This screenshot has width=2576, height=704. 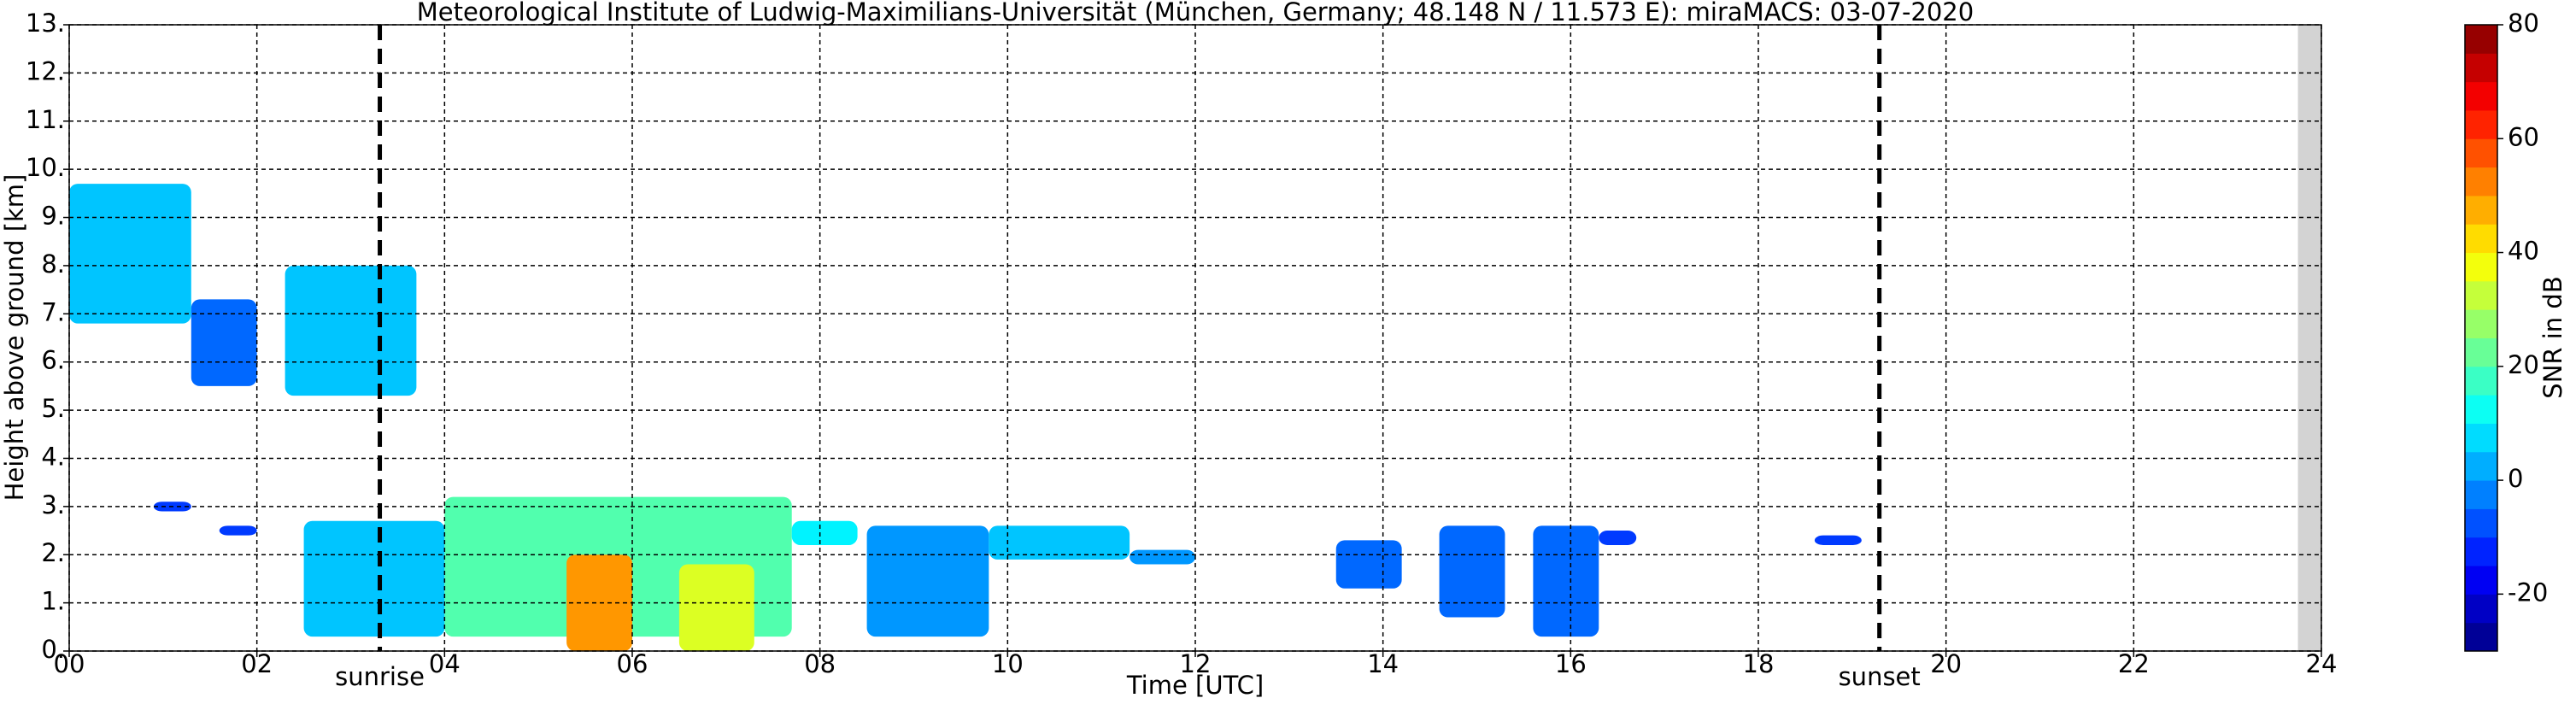 What do you see at coordinates (1195, 685) in the screenshot?
I see `x-axis-label: Time [UTC]` at bounding box center [1195, 685].